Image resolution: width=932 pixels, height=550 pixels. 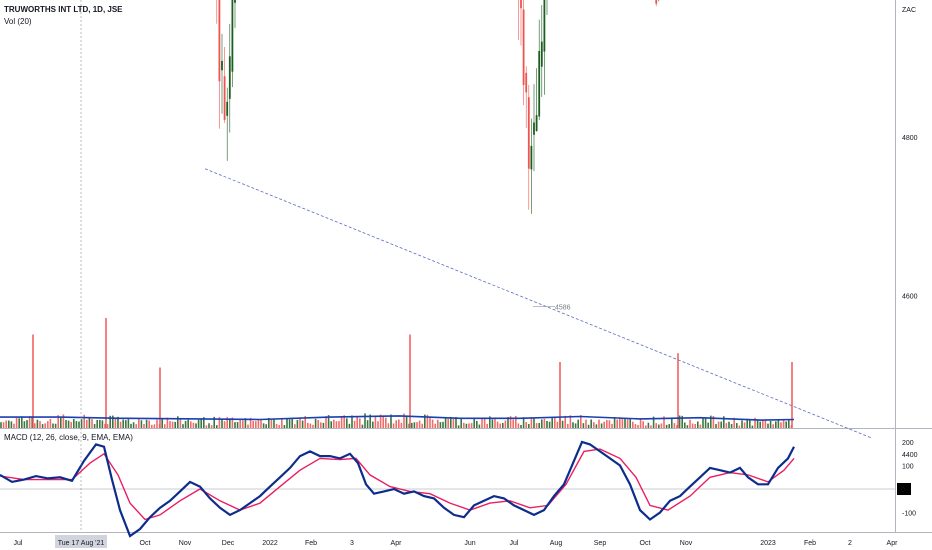 I want to click on price-annotation: 4586, so click(x=563, y=308).